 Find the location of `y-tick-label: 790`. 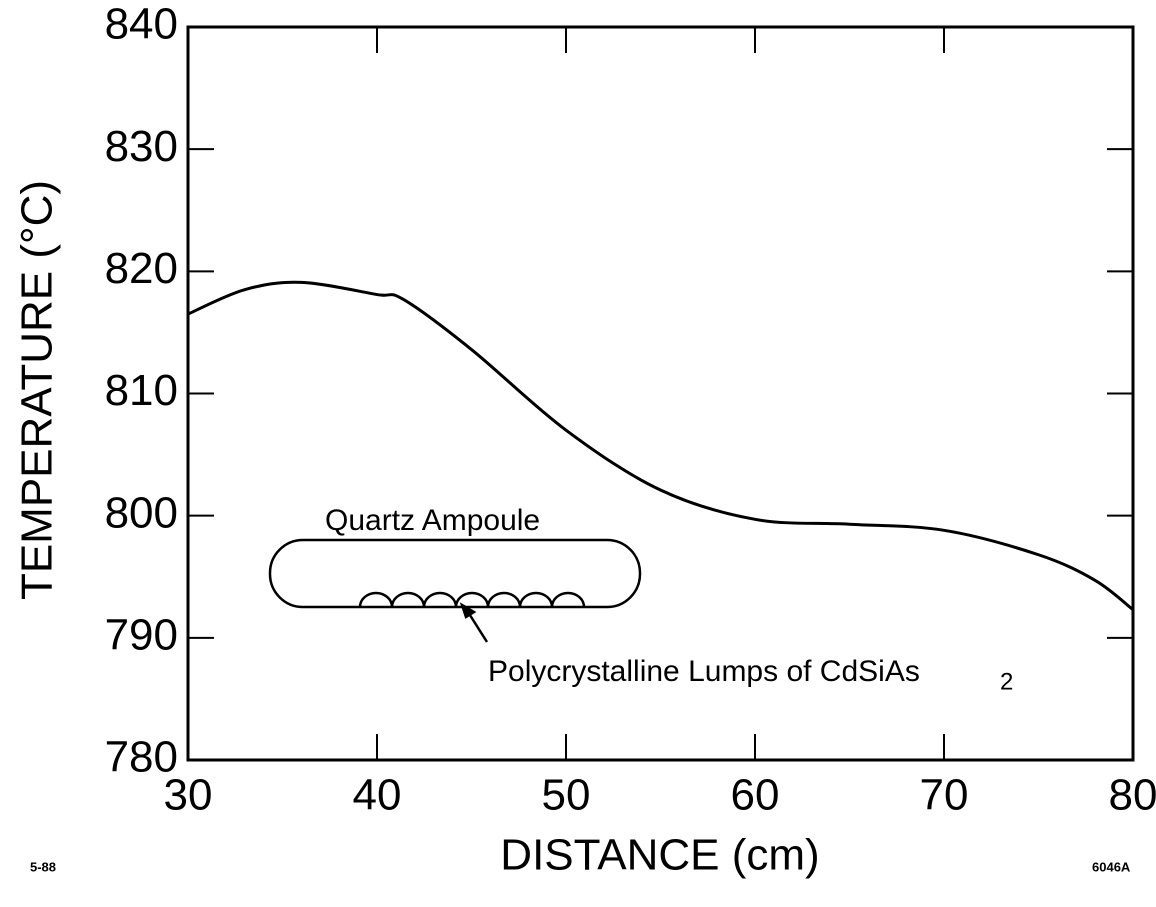

y-tick-label: 790 is located at coordinates (141, 634).